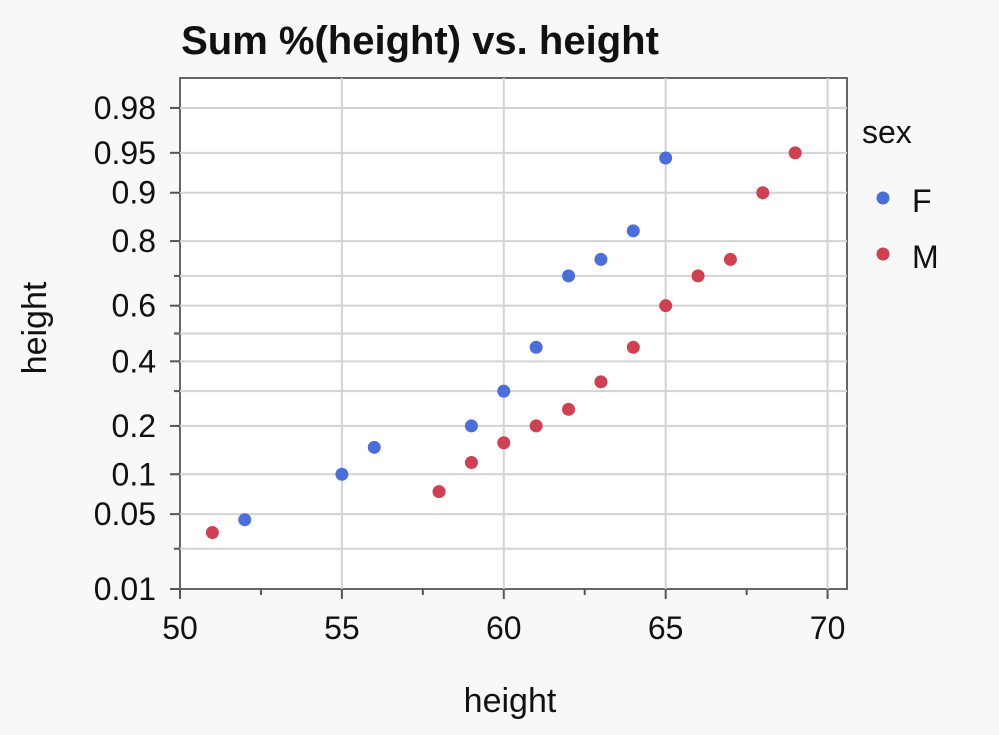  Describe the element at coordinates (125, 153) in the screenshot. I see `y-tick-label: 0.95` at that location.